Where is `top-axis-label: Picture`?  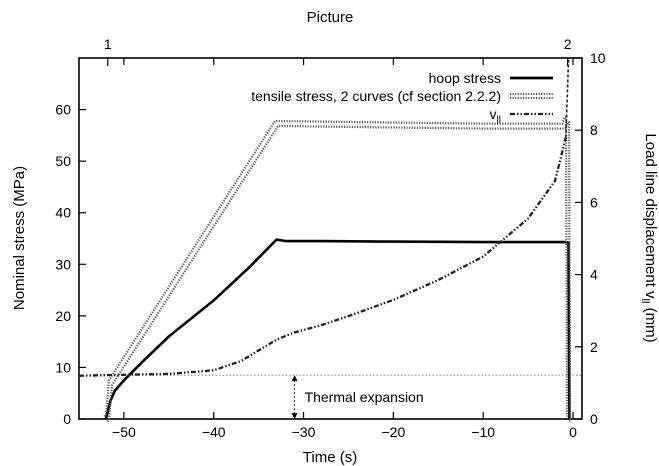
top-axis-label: Picture is located at coordinates (330, 17).